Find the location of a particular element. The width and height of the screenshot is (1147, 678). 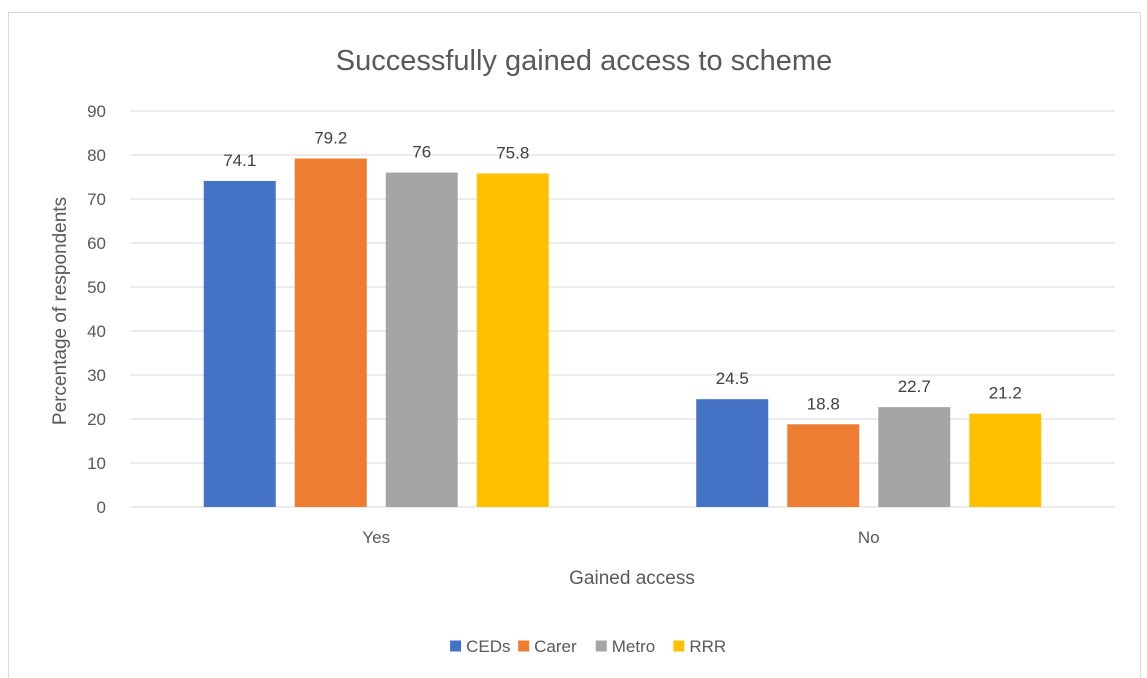

y-tick-label: 70 is located at coordinates (96, 199).